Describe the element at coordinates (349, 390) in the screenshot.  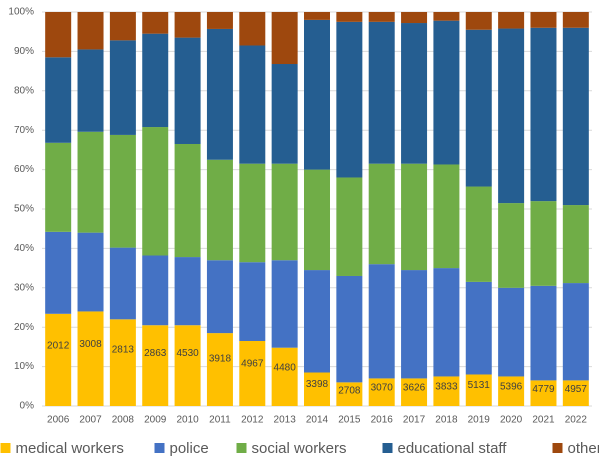
I see `data-label: 2708` at that location.